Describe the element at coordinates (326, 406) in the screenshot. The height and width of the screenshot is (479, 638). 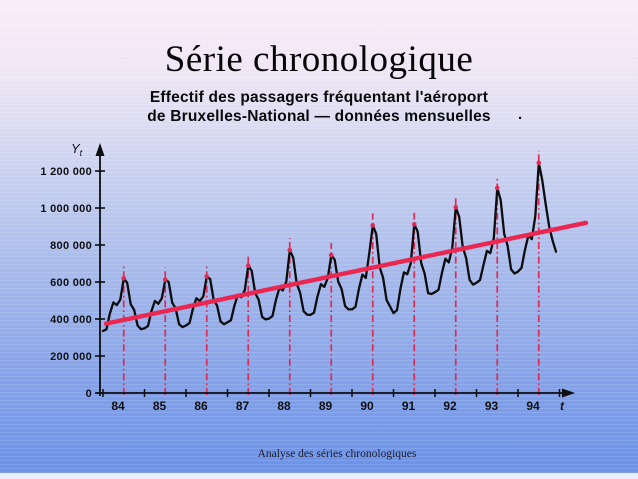
I see `x-tick-label: 89` at that location.